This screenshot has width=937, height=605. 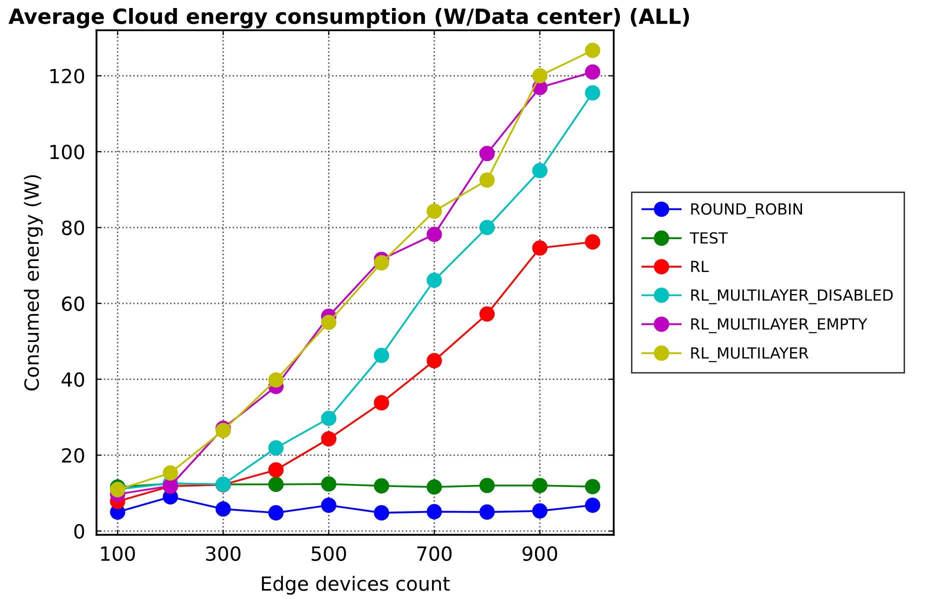 What do you see at coordinates (118, 553) in the screenshot?
I see `x-tick-label: 100` at bounding box center [118, 553].